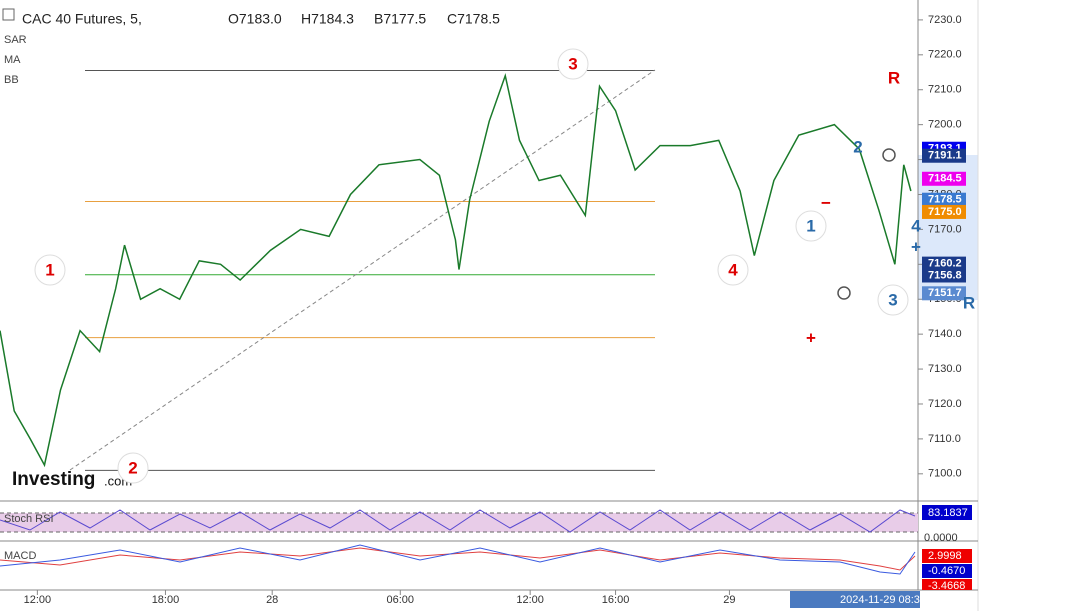 Image resolution: width=1080 pixels, height=616 pixels. Describe the element at coordinates (945, 229) in the screenshot. I see `y-tick-label: 7170.0` at that location.